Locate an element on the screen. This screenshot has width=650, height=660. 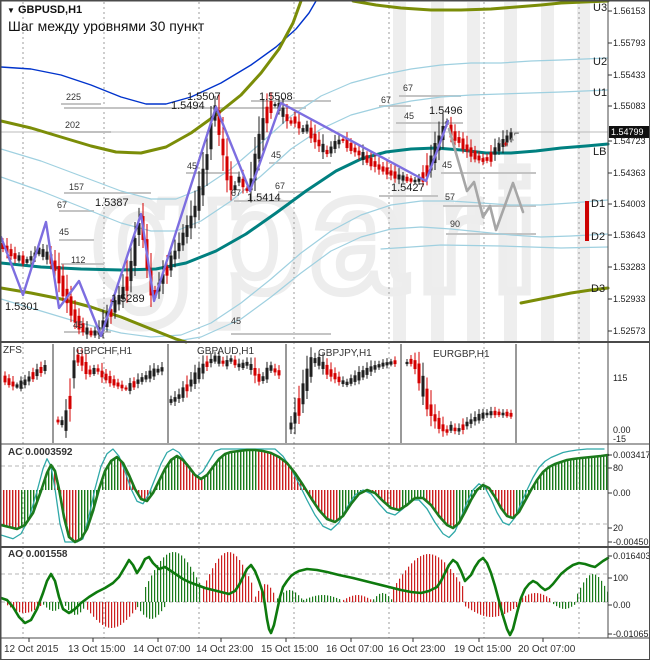
swing-price-label: 1.5507 is located at coordinates (204, 97).